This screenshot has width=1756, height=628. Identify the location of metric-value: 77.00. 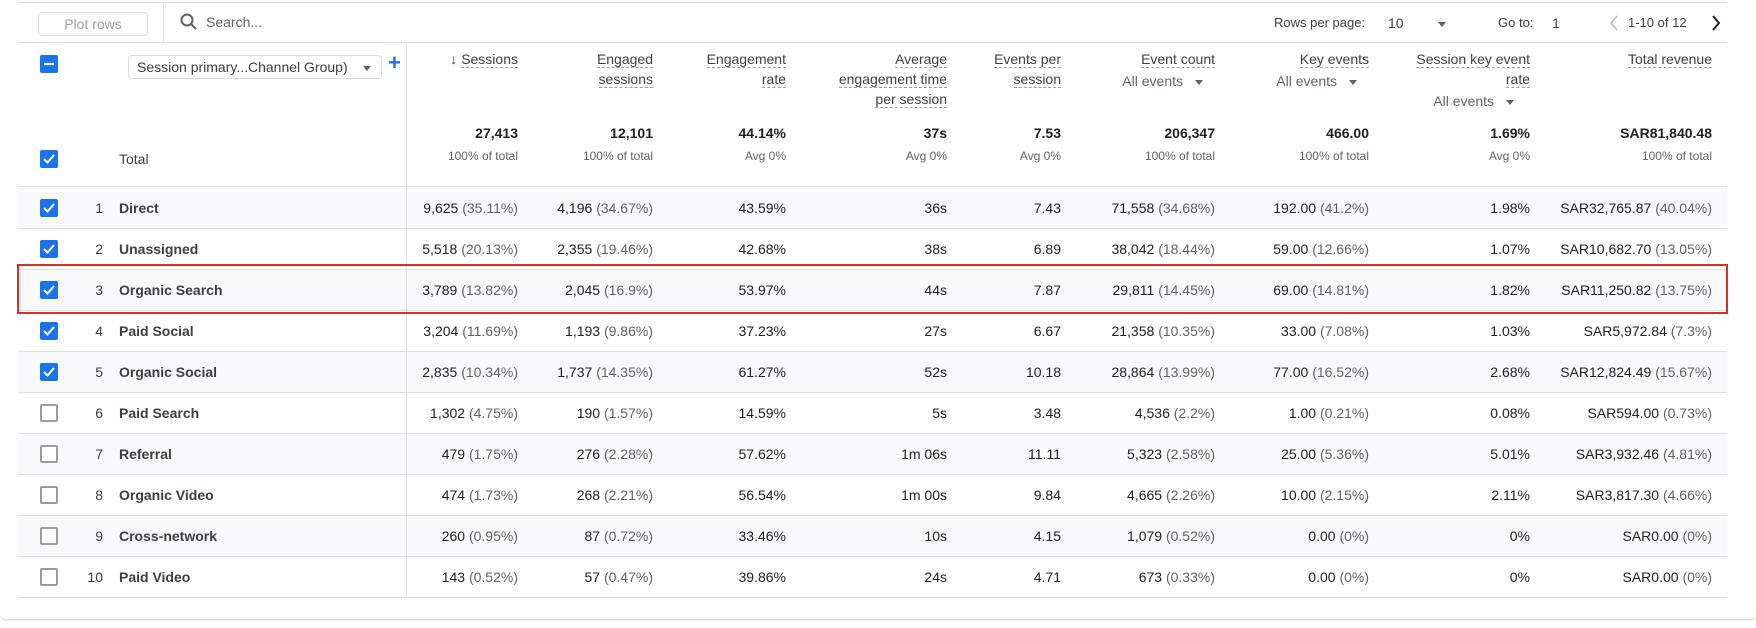
(1291, 372).